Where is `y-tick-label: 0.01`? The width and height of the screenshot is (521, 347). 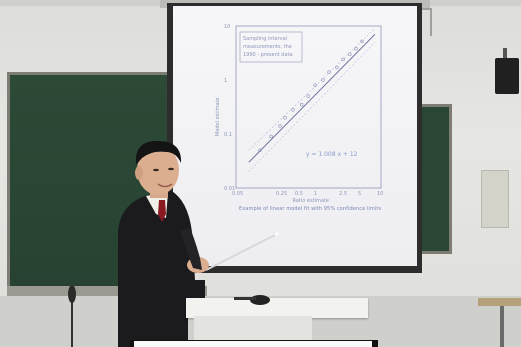
y-tick-label: 0.01 is located at coordinates (229, 189).